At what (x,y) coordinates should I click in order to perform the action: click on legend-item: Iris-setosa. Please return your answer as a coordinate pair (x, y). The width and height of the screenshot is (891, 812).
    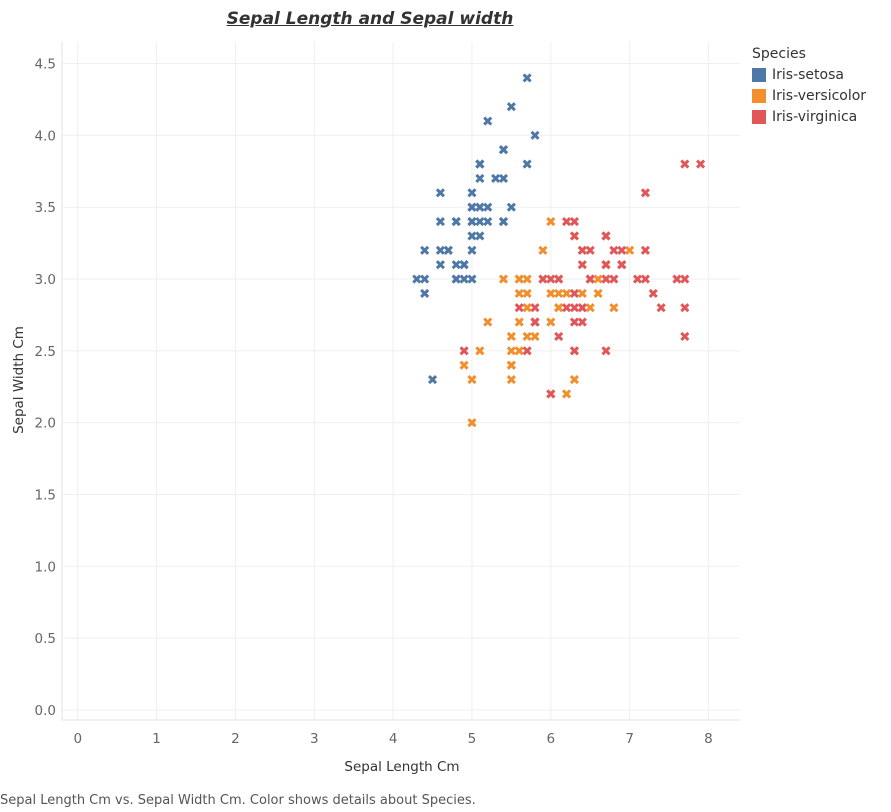
    Looking at the image, I should click on (809, 74).